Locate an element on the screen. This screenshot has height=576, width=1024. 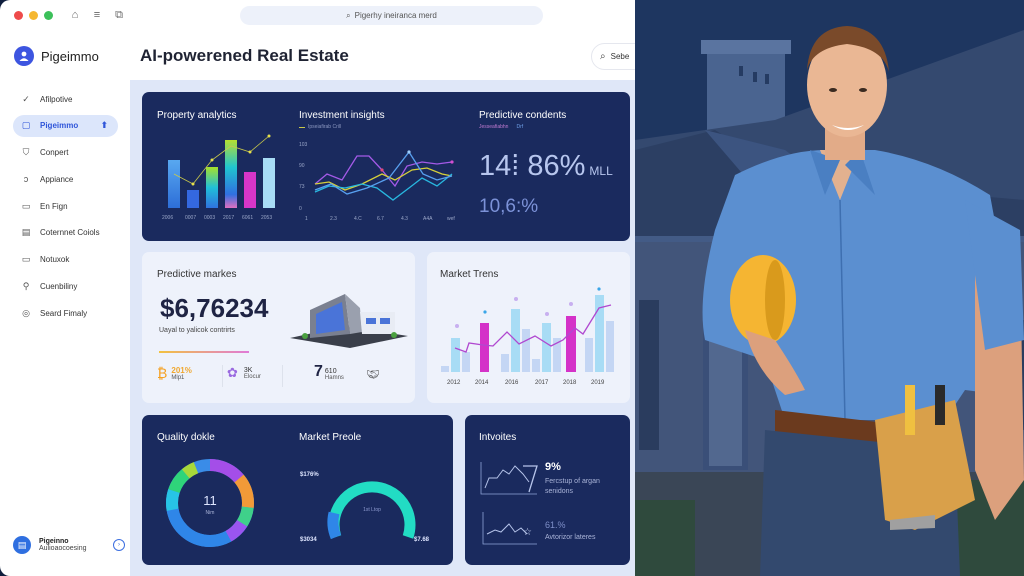
svg-text: 2014 is located at coordinates (482, 383).